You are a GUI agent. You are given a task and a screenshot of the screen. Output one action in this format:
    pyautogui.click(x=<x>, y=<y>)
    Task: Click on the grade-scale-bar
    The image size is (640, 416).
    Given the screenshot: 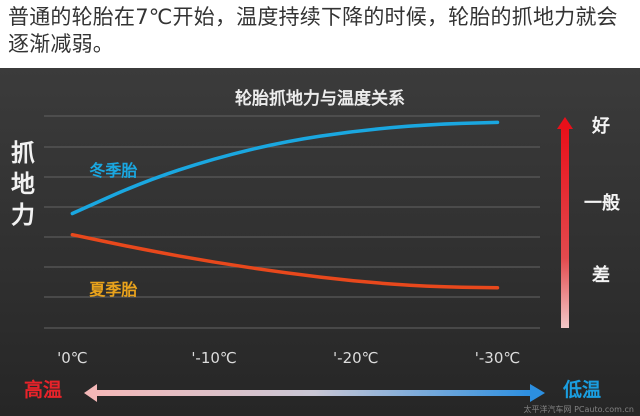 What is the action you would take?
    pyautogui.click(x=565, y=222)
    